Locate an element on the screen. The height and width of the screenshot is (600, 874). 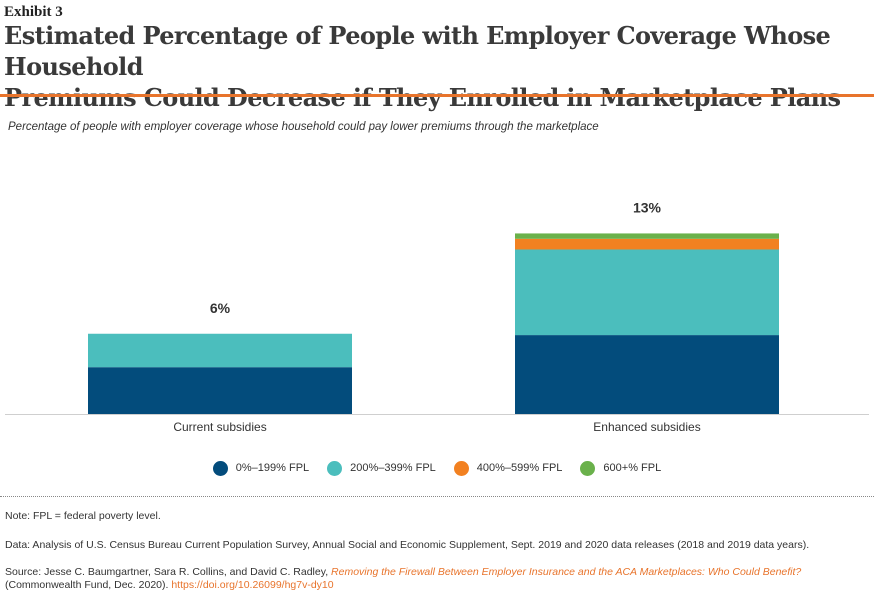
legend-item-0-199: 0%–199% FPL is located at coordinates (261, 468).